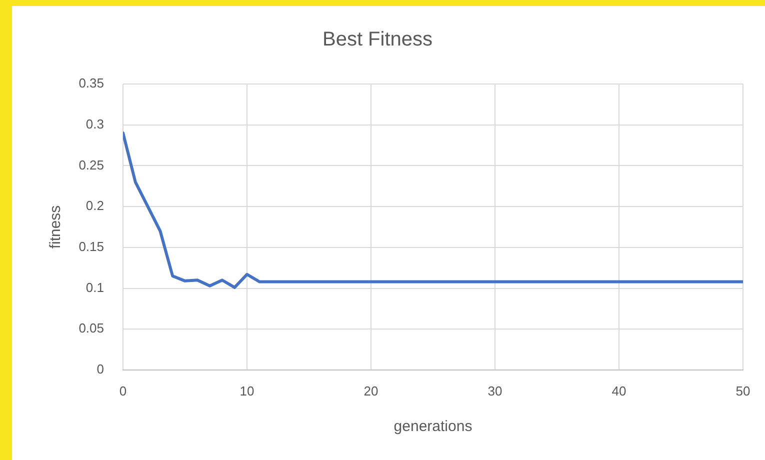 The image size is (765, 460). What do you see at coordinates (91, 83) in the screenshot?
I see `y-tick-label: 0.35` at bounding box center [91, 83].